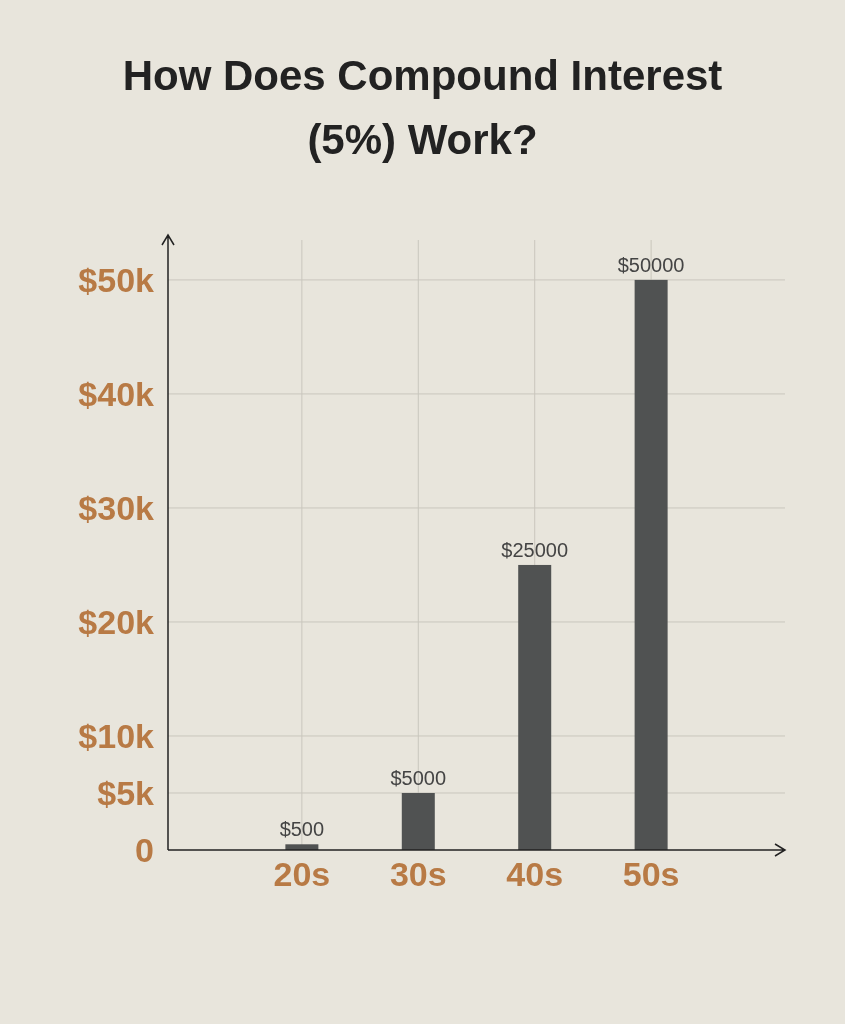 The height and width of the screenshot is (1024, 845). I want to click on y-tick-label: $40k, so click(116, 393).